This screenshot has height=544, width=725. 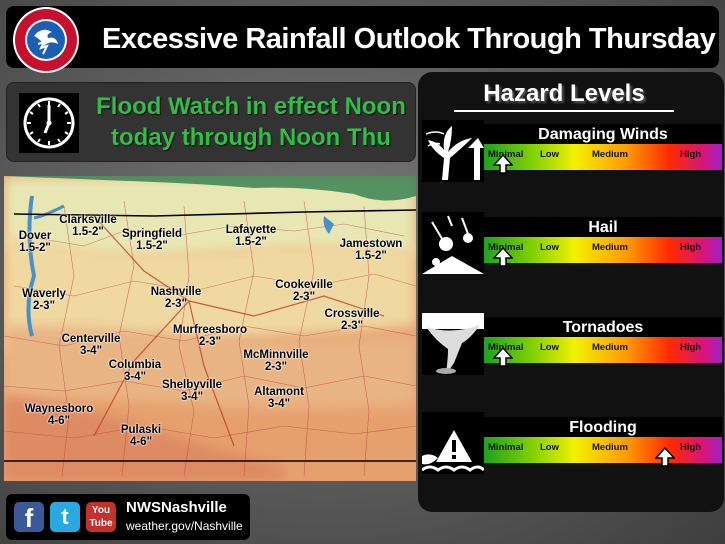 I want to click on city-label: Pulaski 4-6", so click(x=141, y=436).